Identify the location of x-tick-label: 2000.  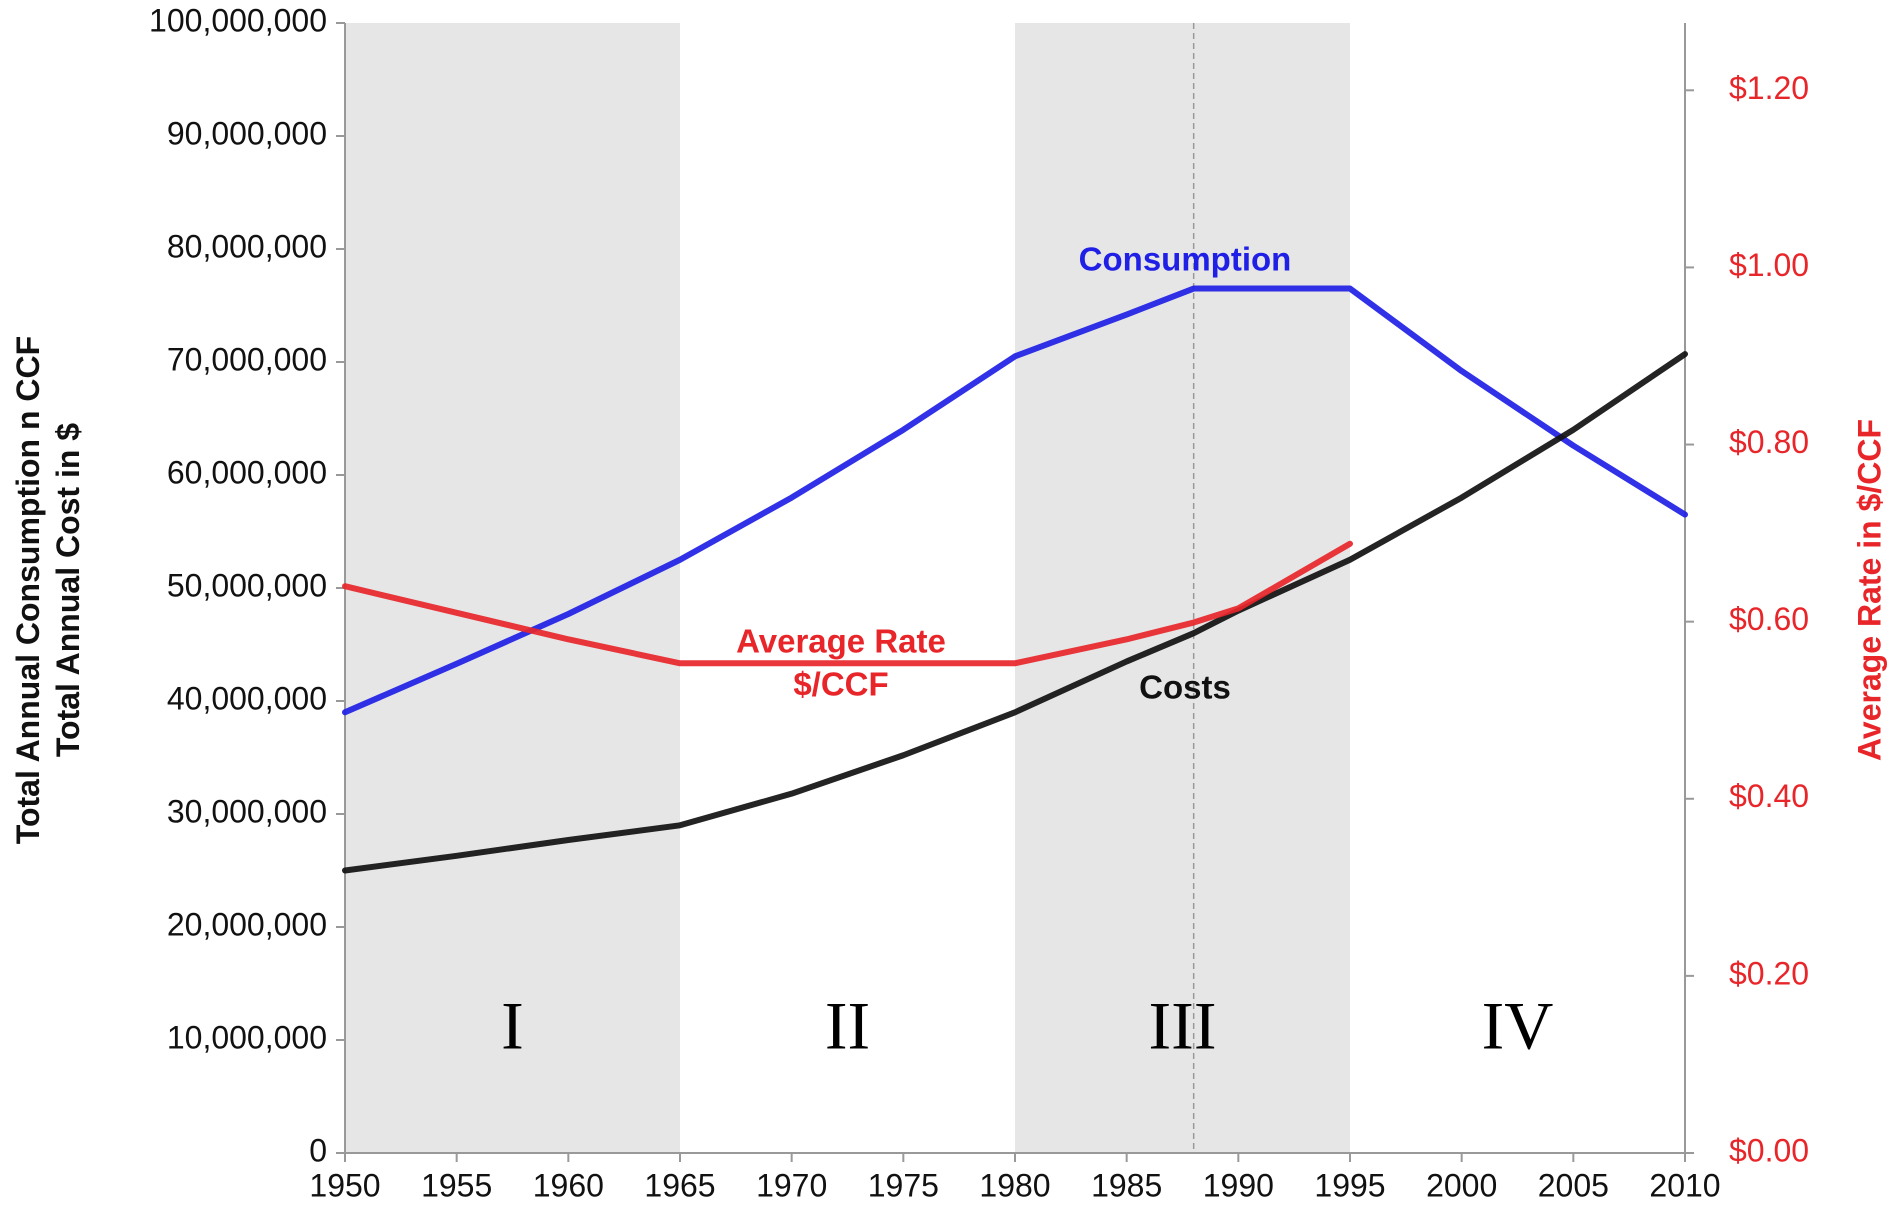
(1461, 1185).